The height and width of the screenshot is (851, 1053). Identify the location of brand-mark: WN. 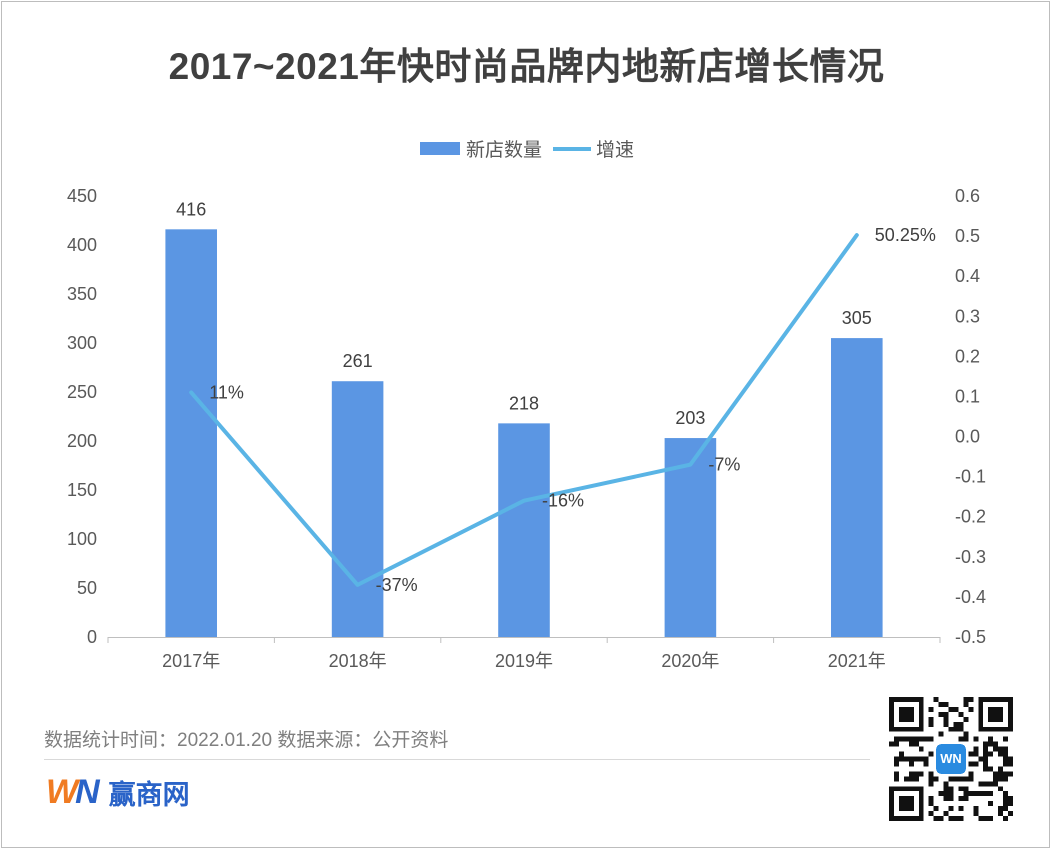
(73, 791).